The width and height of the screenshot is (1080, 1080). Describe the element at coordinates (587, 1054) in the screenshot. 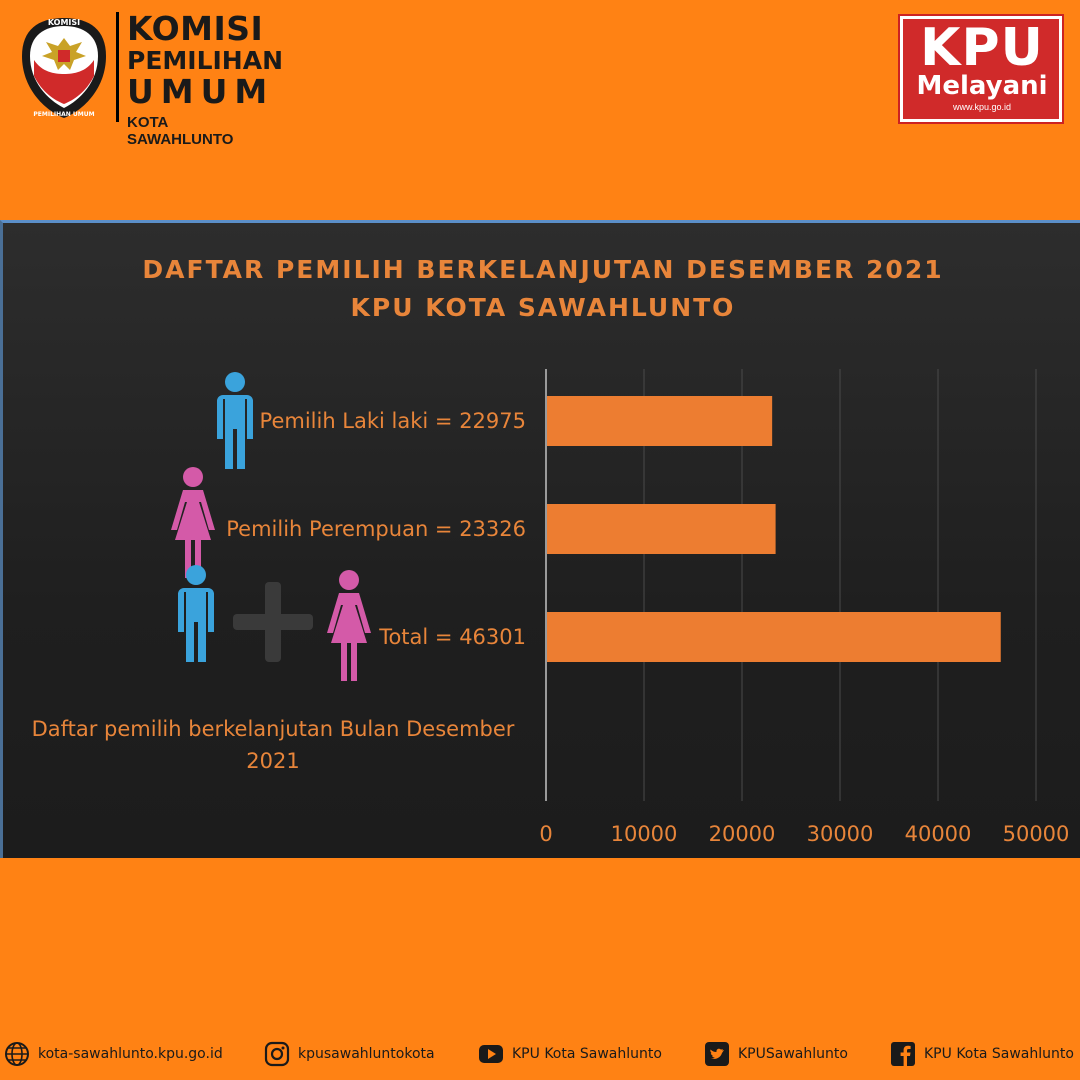

I see `footer-youtube-text: KPU Kota Sawahlunto` at that location.